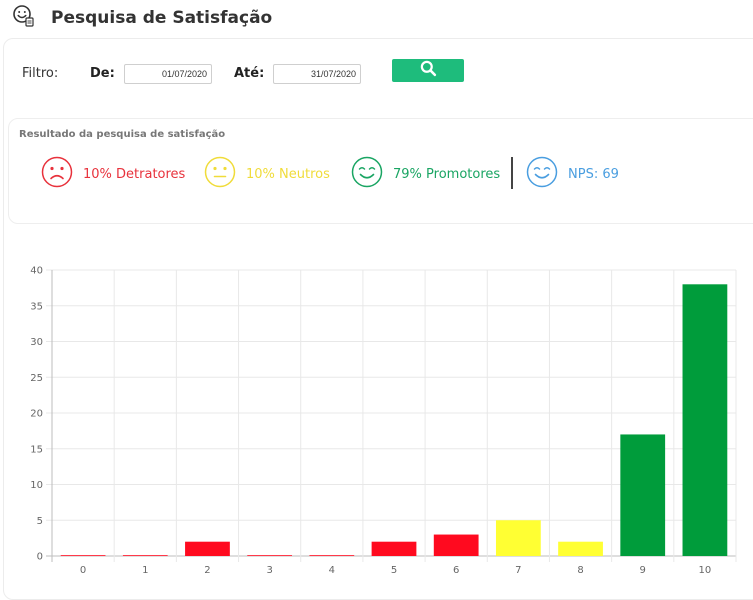 The image size is (753, 600). What do you see at coordinates (168, 74) in the screenshot?
I see `date-from-input: 01/07/2020` at bounding box center [168, 74].